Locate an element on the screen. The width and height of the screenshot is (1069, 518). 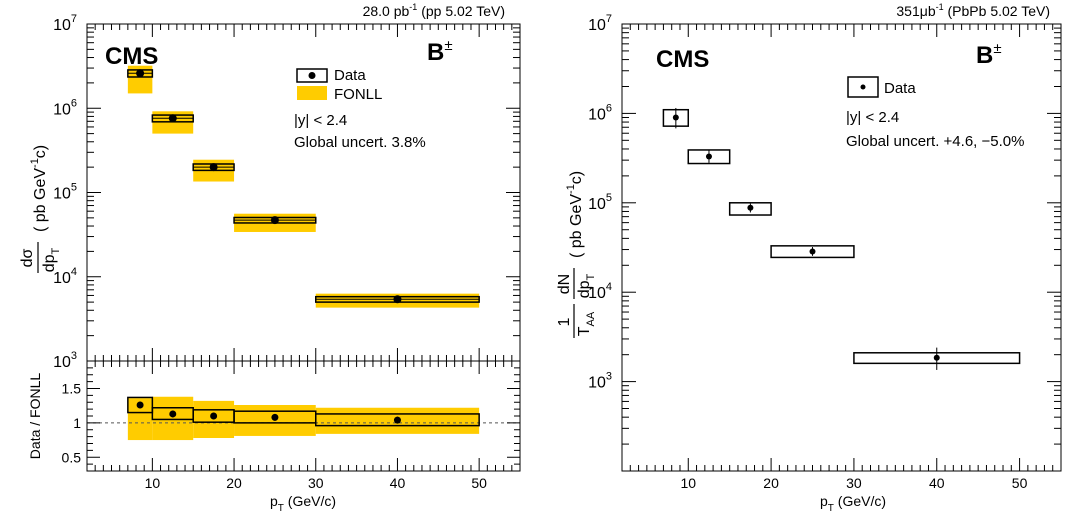
left-cms-label: CMS is located at coordinates (131, 56).